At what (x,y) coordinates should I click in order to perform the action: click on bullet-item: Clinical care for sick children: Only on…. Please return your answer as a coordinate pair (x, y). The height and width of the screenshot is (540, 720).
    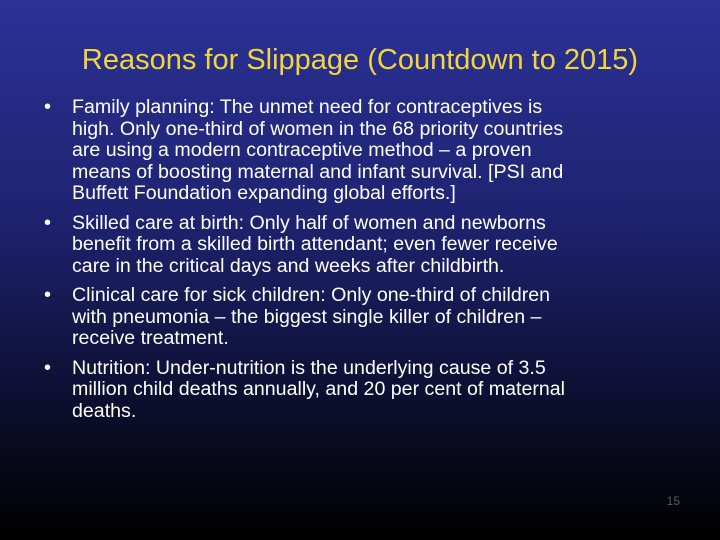
    Looking at the image, I should click on (374, 317).